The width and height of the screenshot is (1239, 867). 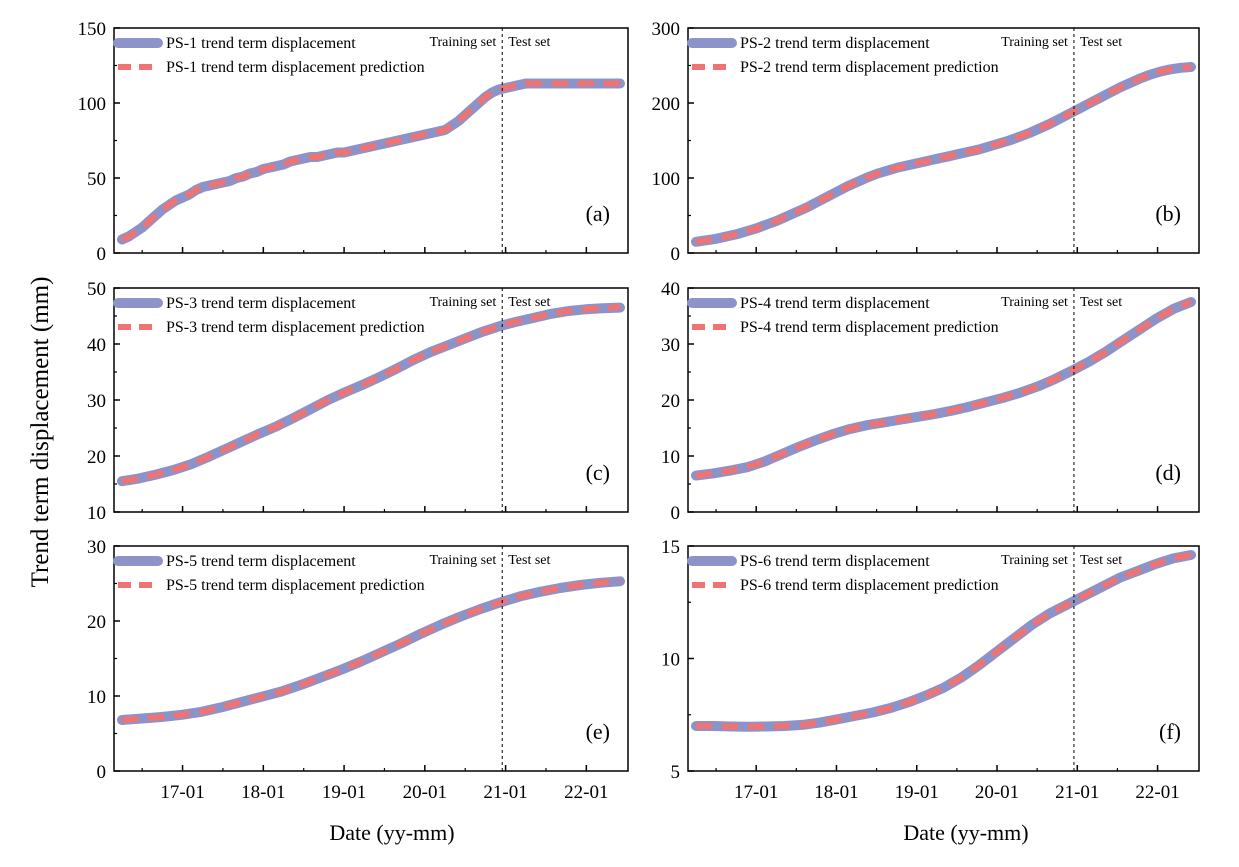 I want to click on panel-label: (d), so click(x=1168, y=472).